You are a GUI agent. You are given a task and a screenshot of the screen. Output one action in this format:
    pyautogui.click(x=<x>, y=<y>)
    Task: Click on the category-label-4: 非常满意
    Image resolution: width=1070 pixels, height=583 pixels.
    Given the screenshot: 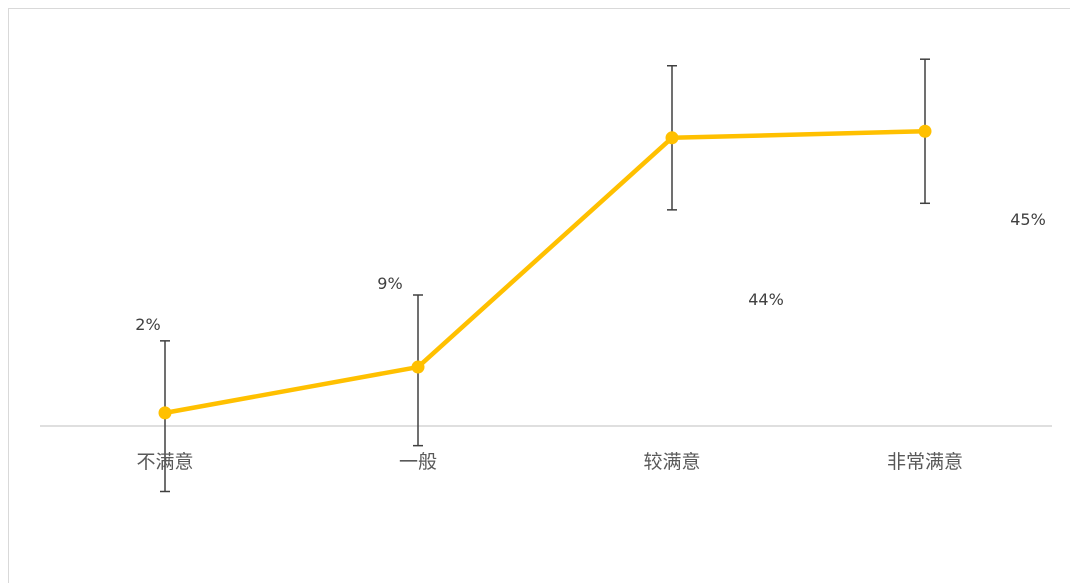 What is the action you would take?
    pyautogui.click(x=925, y=462)
    